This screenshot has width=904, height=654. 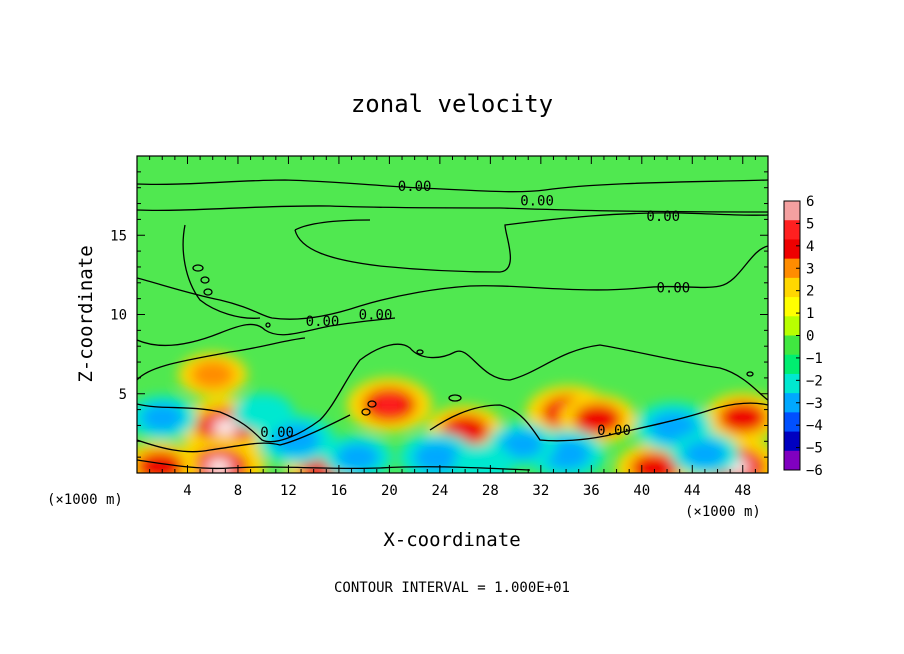 I want to click on colorbar-tick-label: −4, so click(x=814, y=426).